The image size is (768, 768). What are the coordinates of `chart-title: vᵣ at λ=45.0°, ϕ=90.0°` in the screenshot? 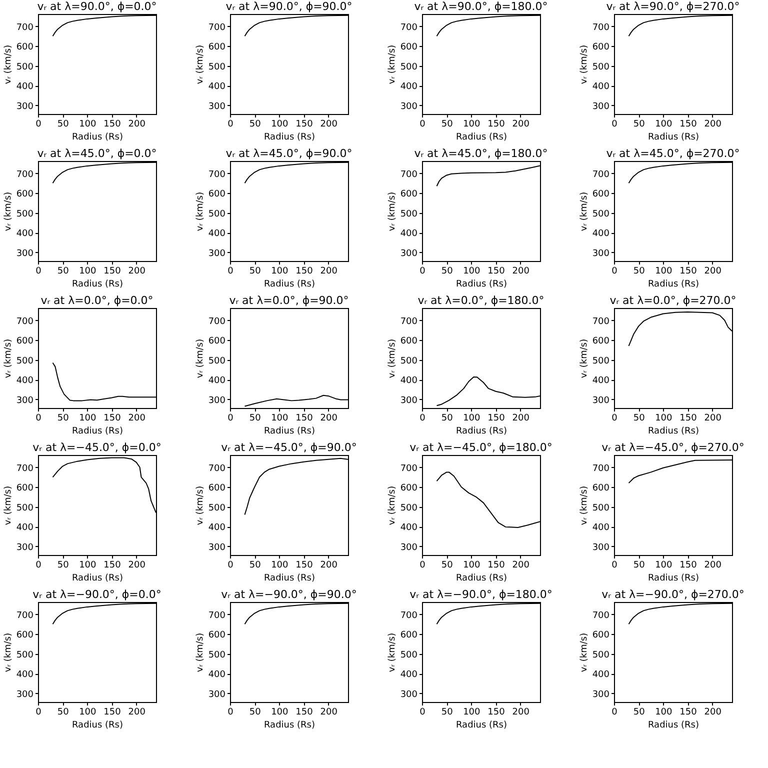 It's located at (289, 153).